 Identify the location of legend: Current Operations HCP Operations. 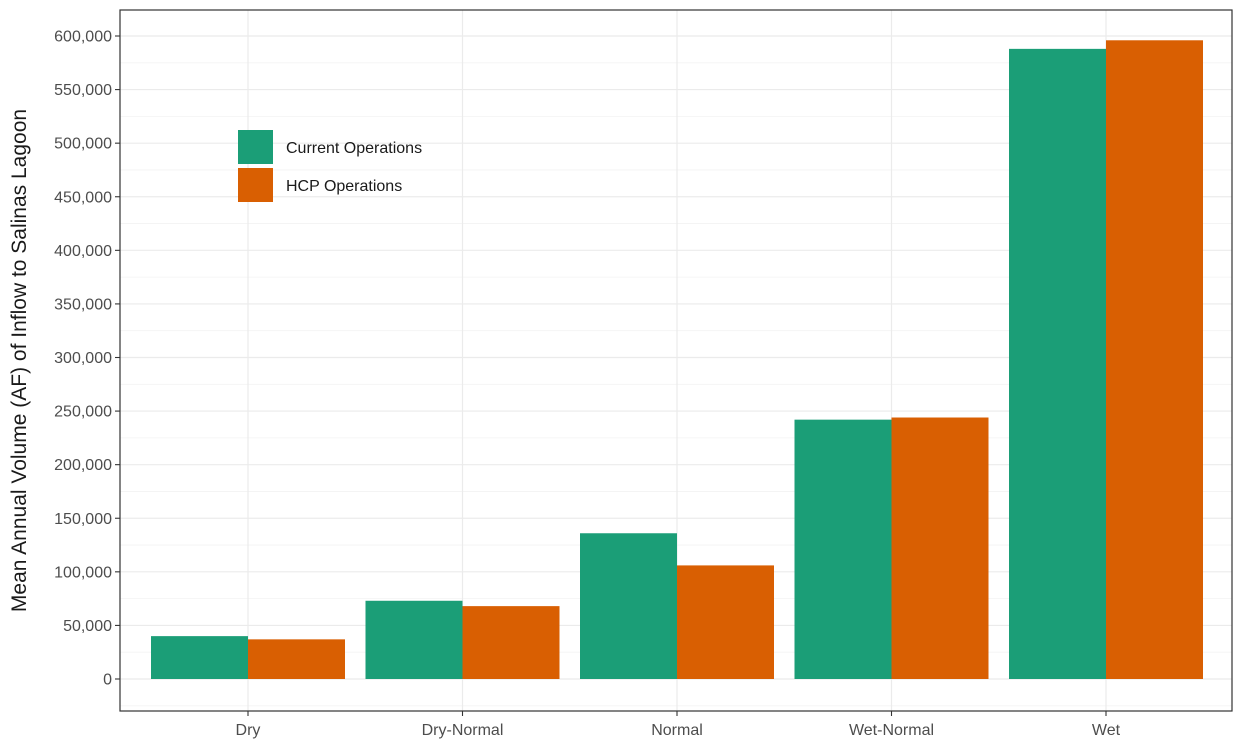
(330, 166).